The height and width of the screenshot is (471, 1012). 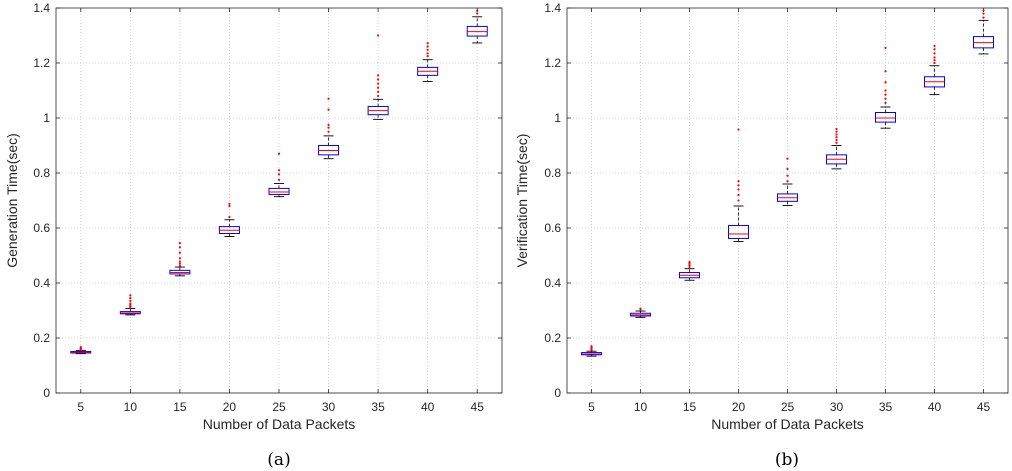 What do you see at coordinates (278, 460) in the screenshot?
I see `panel-caption: (a)` at bounding box center [278, 460].